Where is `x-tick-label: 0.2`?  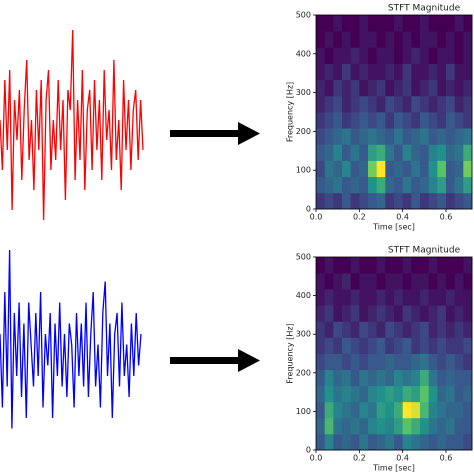
x-tick-label: 0.2 is located at coordinates (359, 217).